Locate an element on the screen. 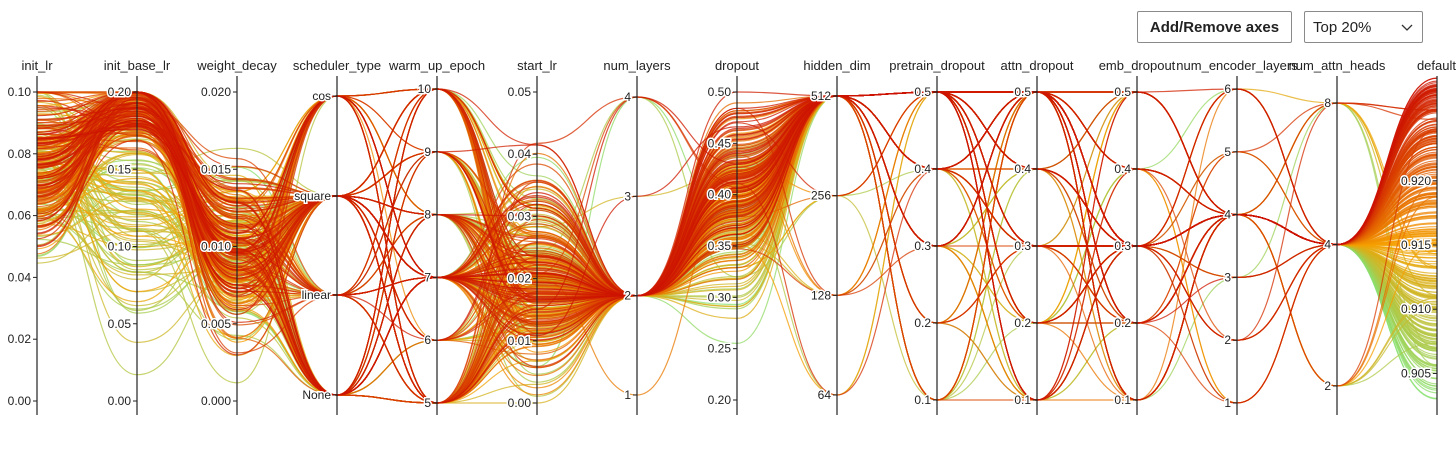 The width and height of the screenshot is (1456, 450). axis-title: default is located at coordinates (1436, 65).